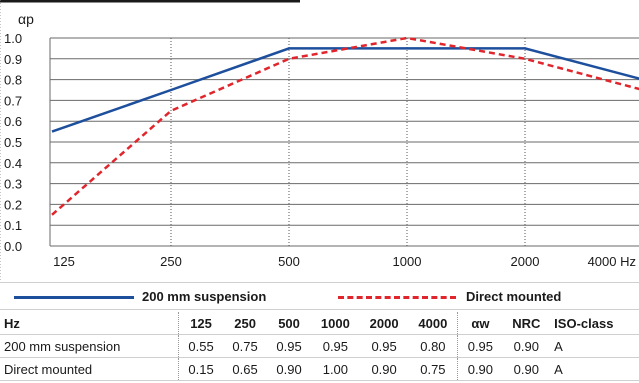  What do you see at coordinates (13, 121) in the screenshot?
I see `y-tick-label: 0.6` at bounding box center [13, 121].